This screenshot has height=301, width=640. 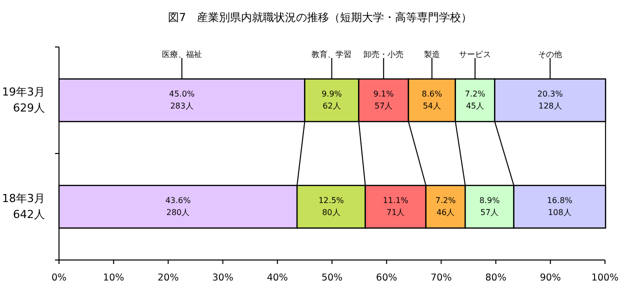 I want to click on y-tick-label: 19年3月 629人, so click(x=23, y=99).